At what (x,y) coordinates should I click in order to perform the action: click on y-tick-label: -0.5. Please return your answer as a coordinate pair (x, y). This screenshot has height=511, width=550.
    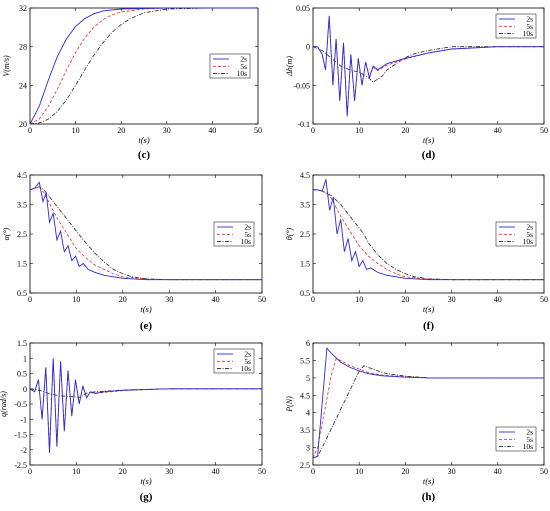
    Looking at the image, I should click on (20, 404).